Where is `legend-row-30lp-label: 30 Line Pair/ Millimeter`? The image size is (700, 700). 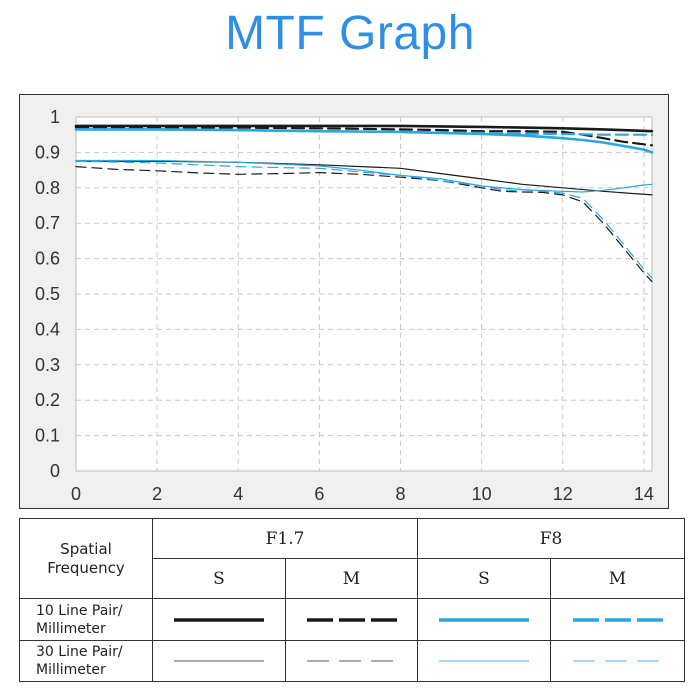
legend-row-30lp-label: 30 Line Pair/ Millimeter is located at coordinates (86, 661).